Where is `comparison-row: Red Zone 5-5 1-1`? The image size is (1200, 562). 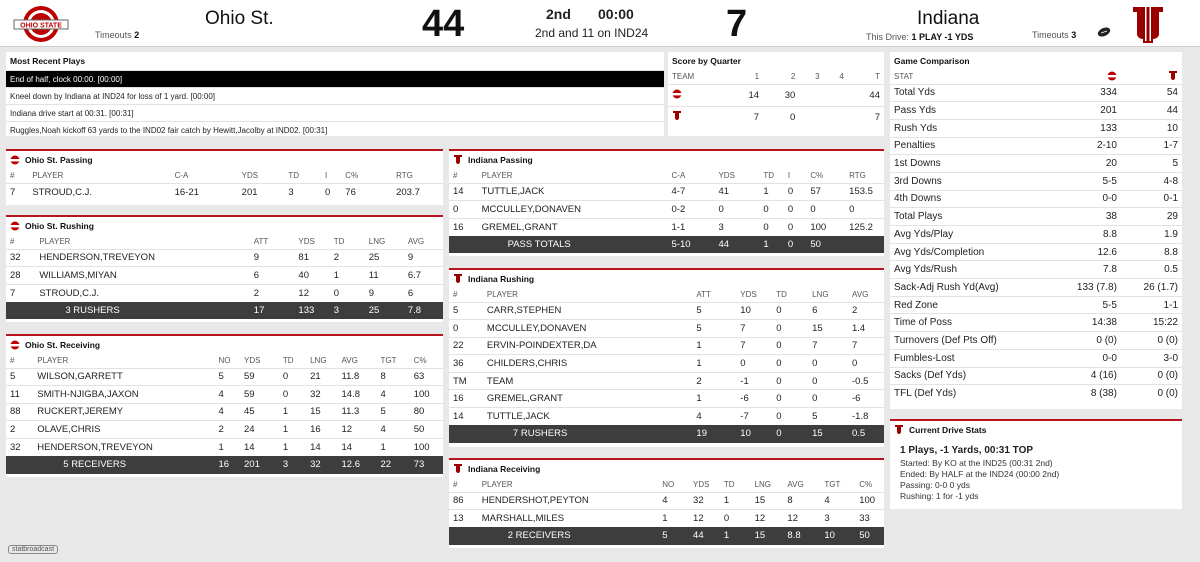 comparison-row: Red Zone 5-5 1-1 is located at coordinates (1036, 304).